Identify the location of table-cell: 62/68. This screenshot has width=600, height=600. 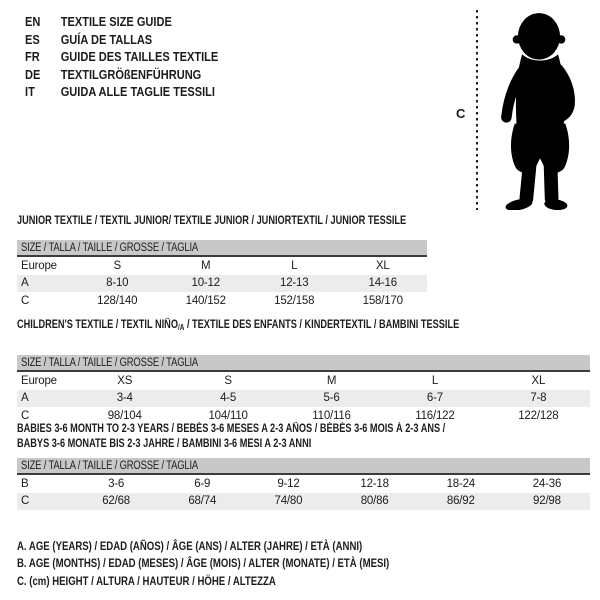
(116, 501).